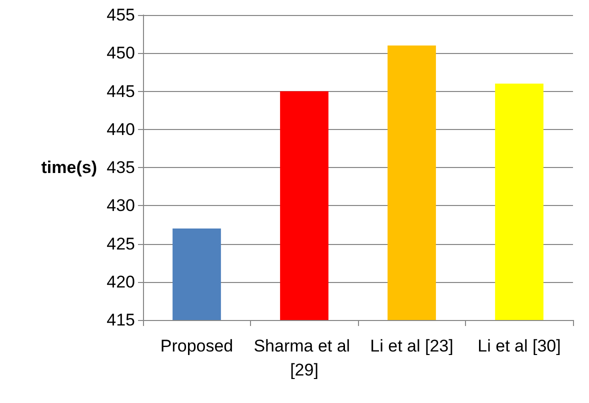  I want to click on y-tick-label: 415, so click(120, 320).